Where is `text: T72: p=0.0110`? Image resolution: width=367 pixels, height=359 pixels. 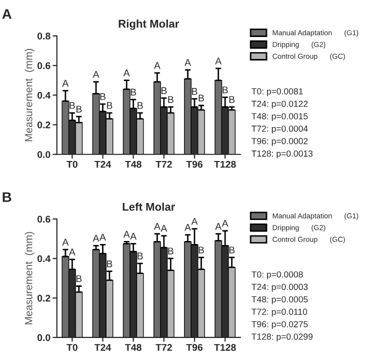
text: T72: p=0.0110 is located at coordinates (280, 312).